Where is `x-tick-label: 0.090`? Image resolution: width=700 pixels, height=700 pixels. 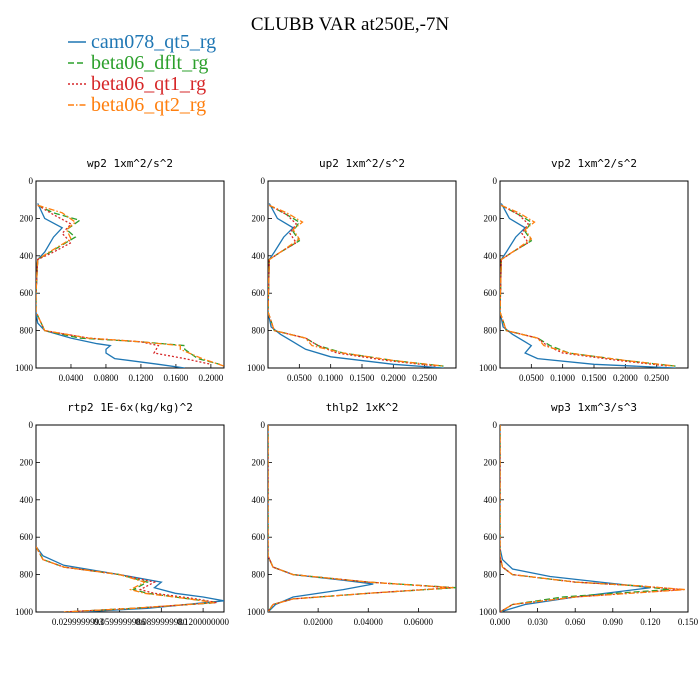 x-tick-label: 0.090 is located at coordinates (613, 622).